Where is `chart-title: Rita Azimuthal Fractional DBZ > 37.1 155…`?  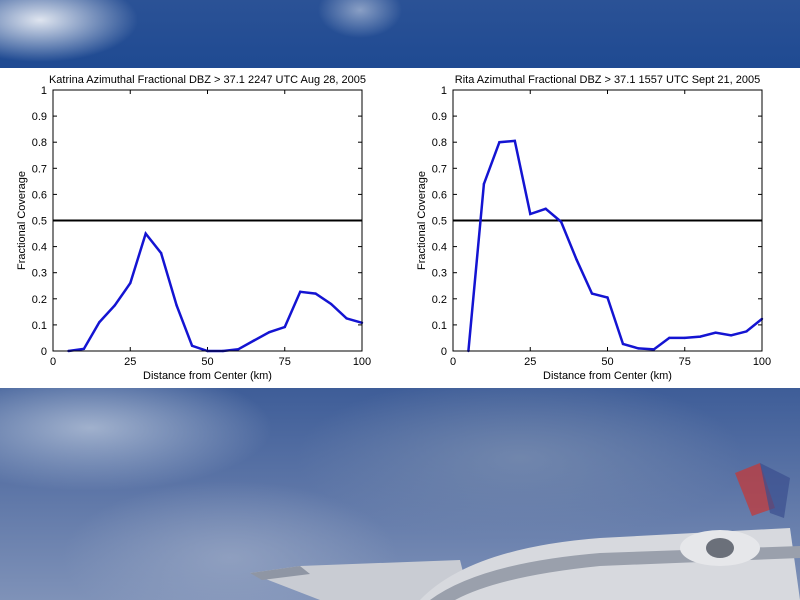 chart-title: Rita Azimuthal Fractional DBZ > 37.1 155… is located at coordinates (607, 80).